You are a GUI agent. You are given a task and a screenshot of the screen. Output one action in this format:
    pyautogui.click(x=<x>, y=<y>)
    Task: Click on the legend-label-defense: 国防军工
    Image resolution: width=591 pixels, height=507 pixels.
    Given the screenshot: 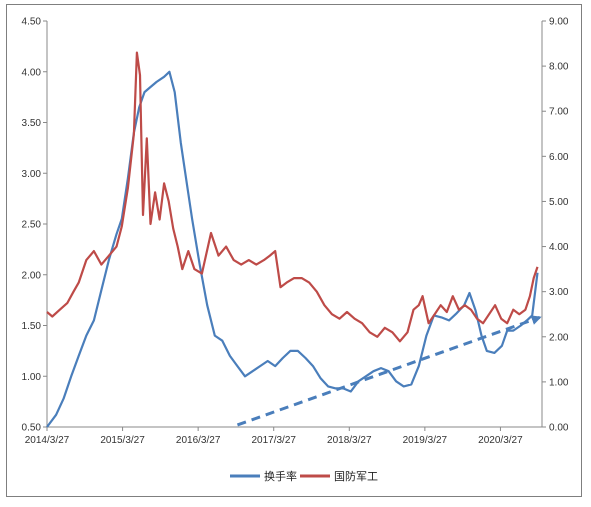 What is the action you would take?
    pyautogui.click(x=356, y=476)
    